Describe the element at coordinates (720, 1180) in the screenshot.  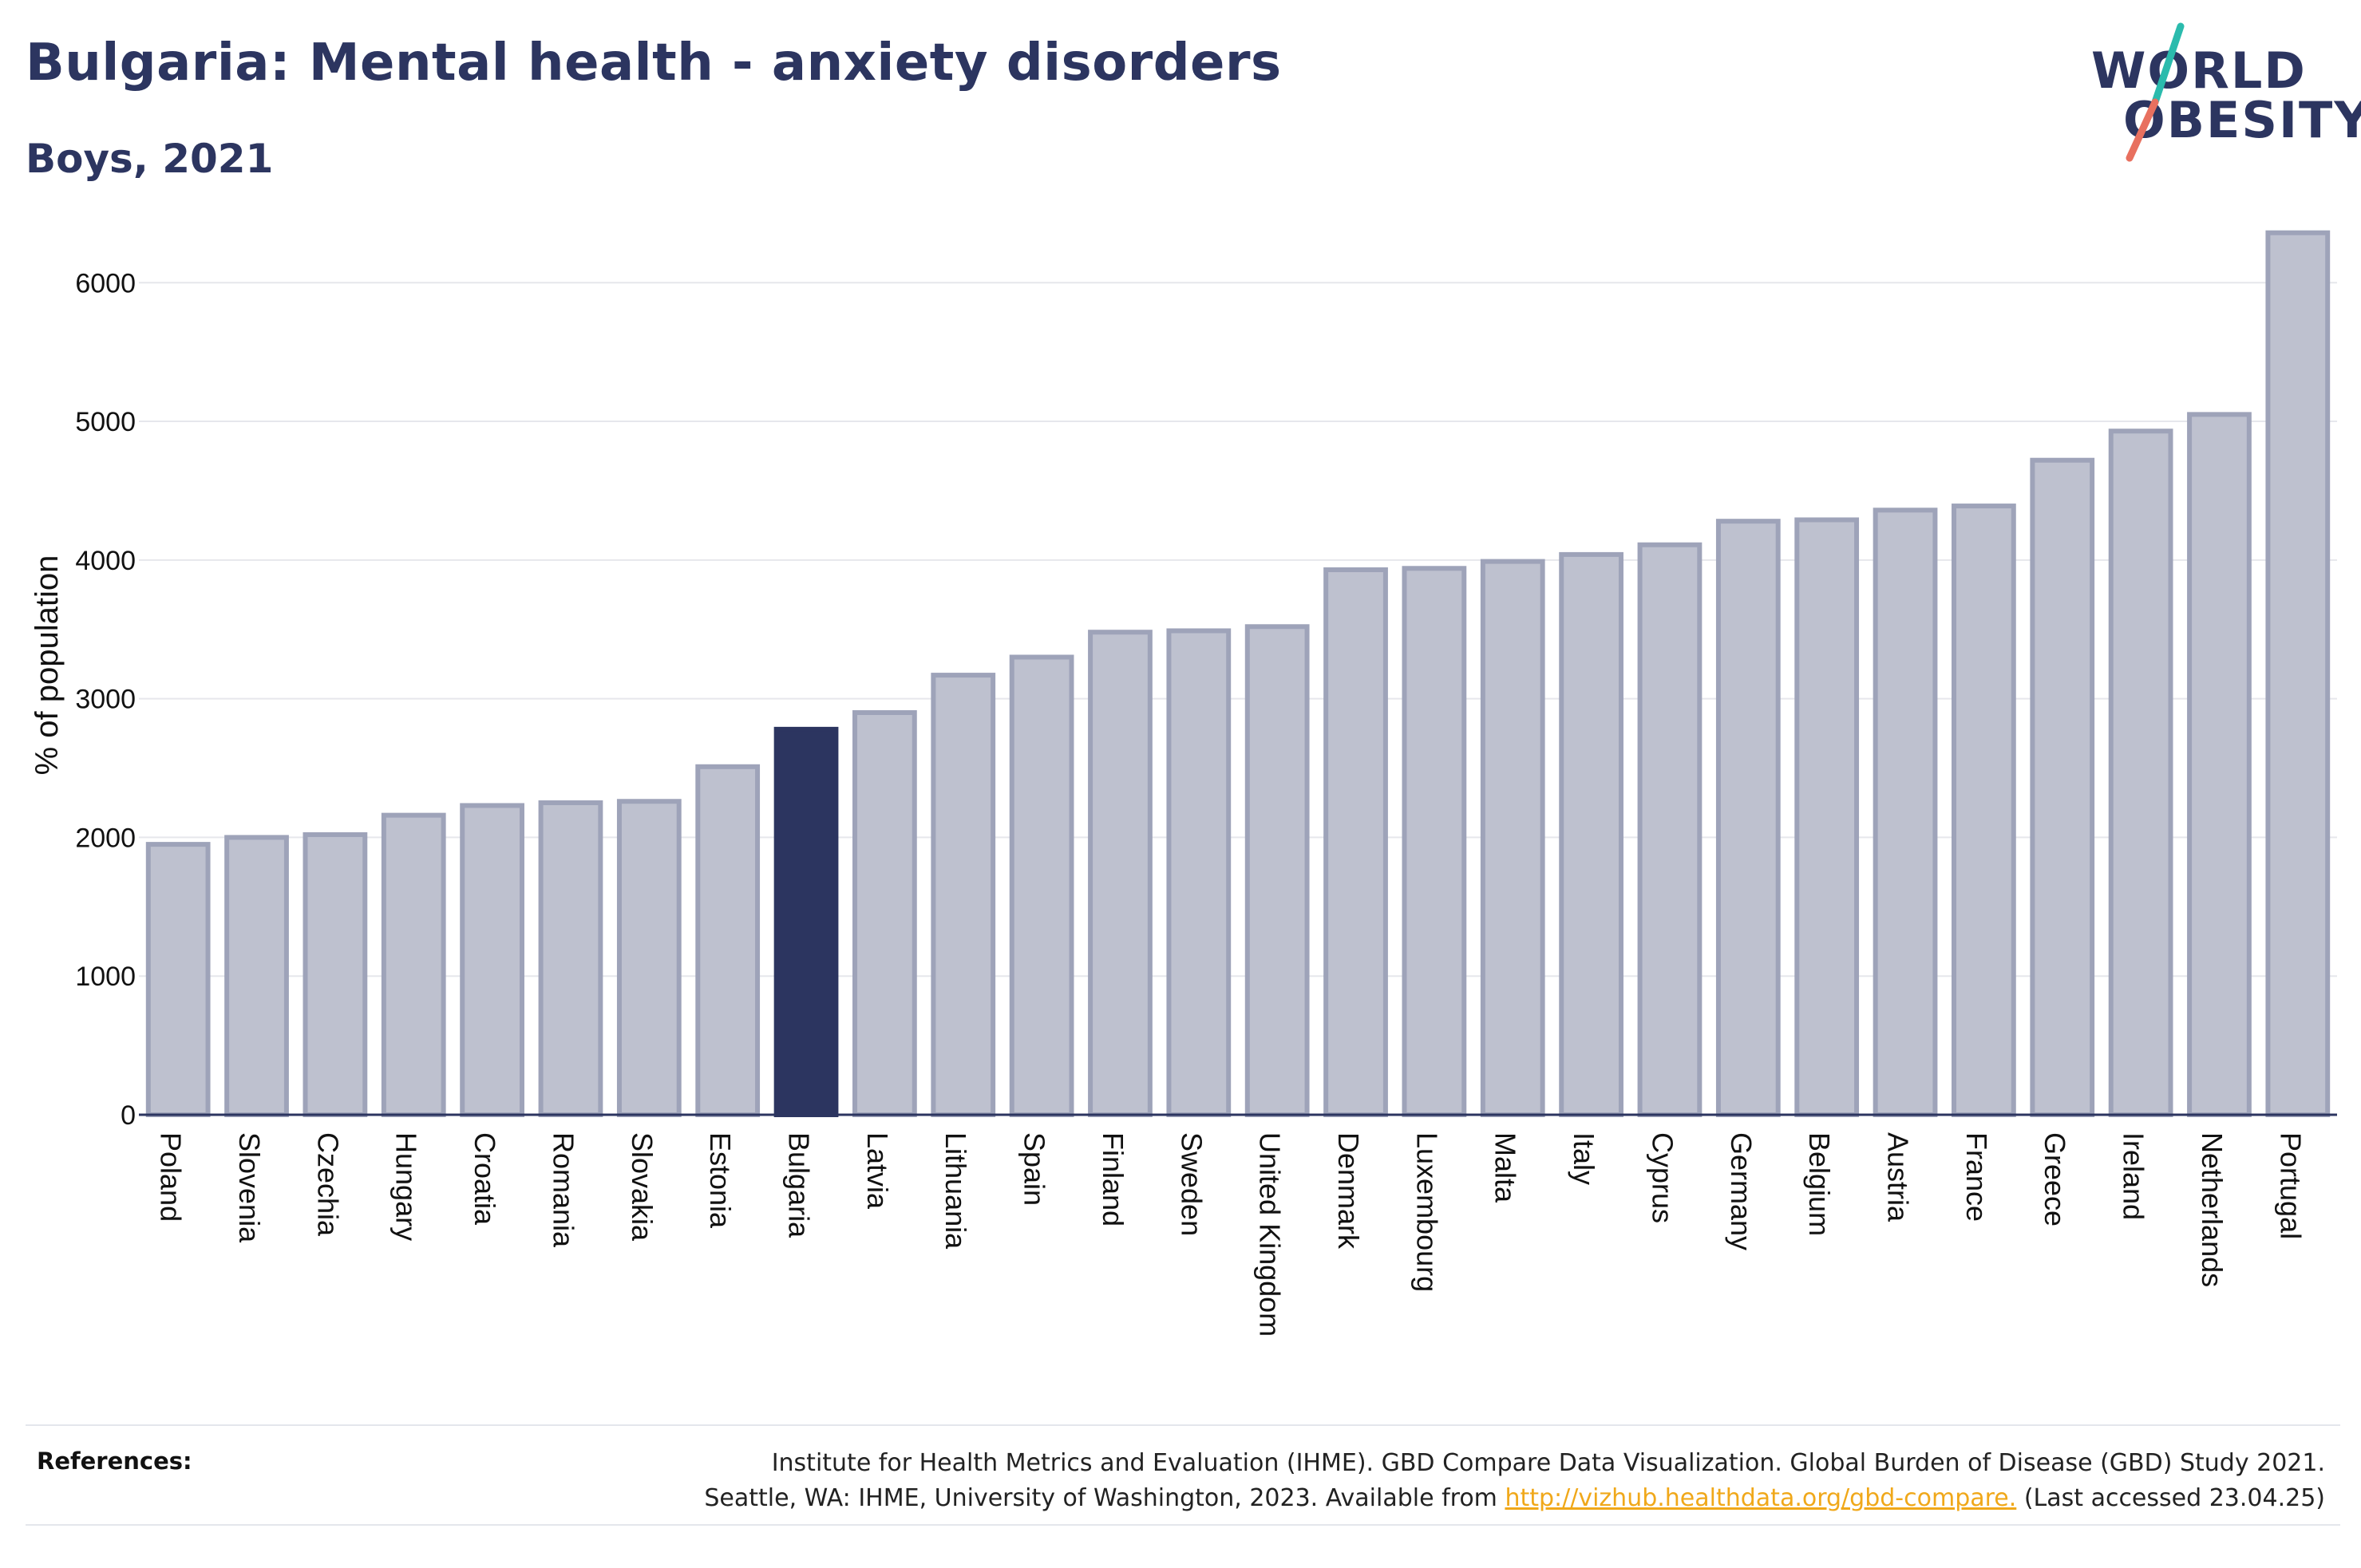
I see `x-tick-label: Estonia` at that location.